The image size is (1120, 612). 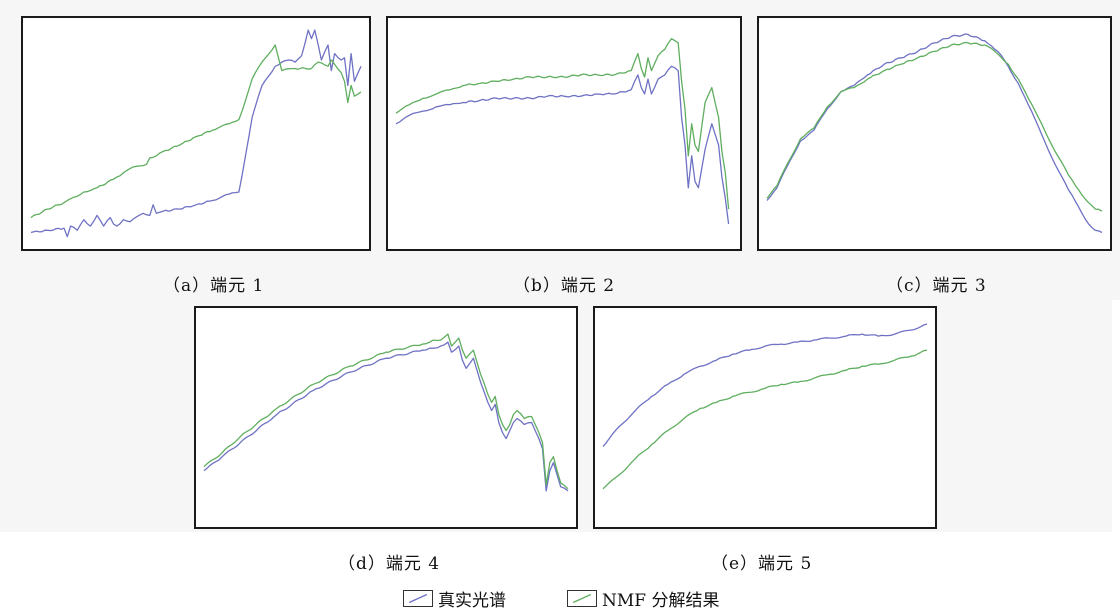 What do you see at coordinates (472, 601) in the screenshot?
I see `legend-label-real: 真实光谱` at bounding box center [472, 601].